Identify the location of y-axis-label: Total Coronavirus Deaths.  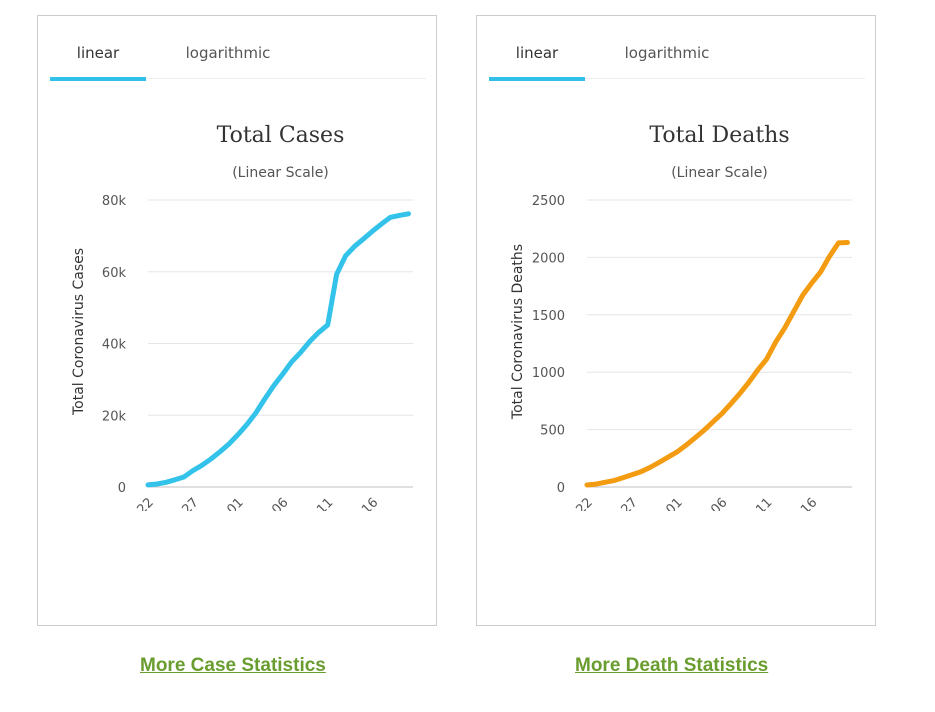
(518, 332).